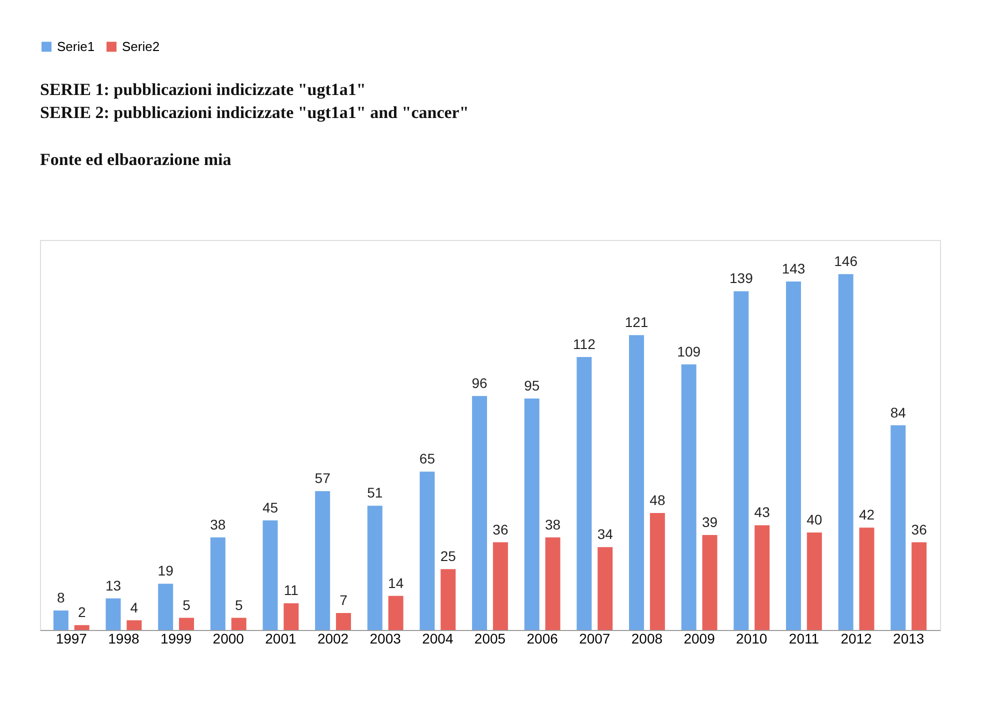 The height and width of the screenshot is (704, 992). What do you see at coordinates (794, 268) in the screenshot?
I see `data-label: 143` at bounding box center [794, 268].